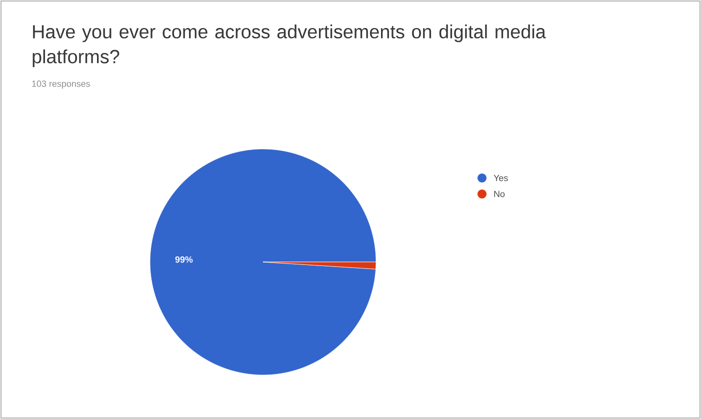  I want to click on legend-label: Yes, so click(501, 178).